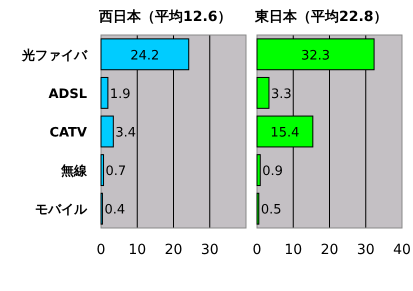 The height and width of the screenshot is (291, 413). Describe the element at coordinates (115, 210) in the screenshot. I see `data-label: 0.4` at that location.